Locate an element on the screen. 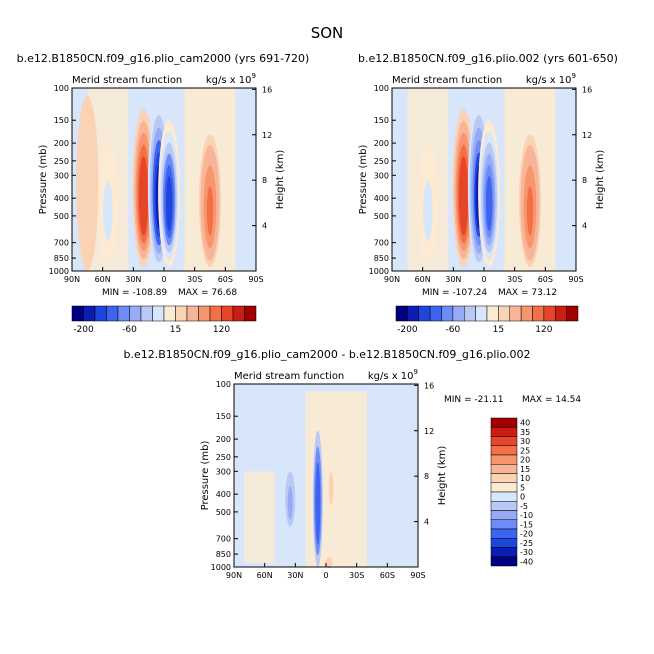 The height and width of the screenshot is (654, 654). x-tick-label: 90N is located at coordinates (392, 279).